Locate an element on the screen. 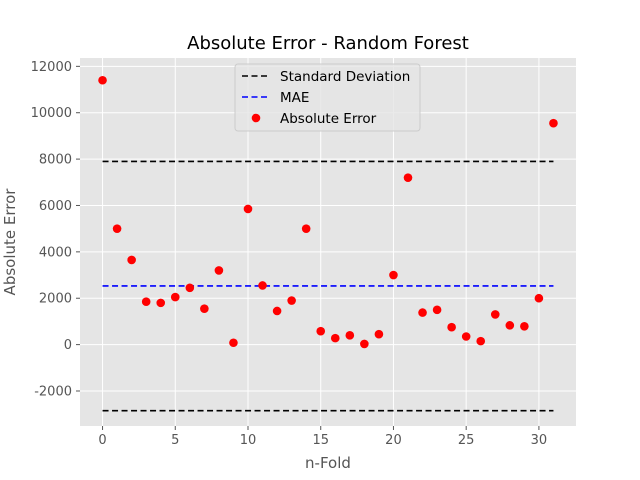  x-axis-ticks: 0 5 10 15 20 25 30 is located at coordinates (322, 437).